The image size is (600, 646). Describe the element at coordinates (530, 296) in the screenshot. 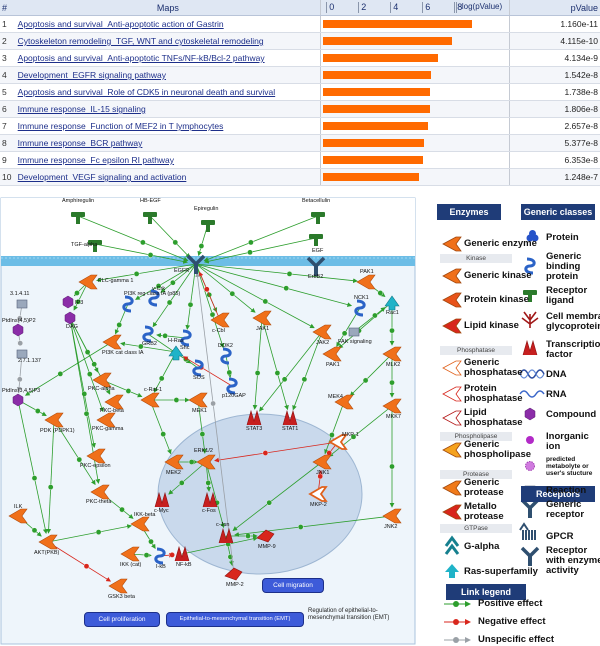

I see `legend-ligand-icon` at that location.